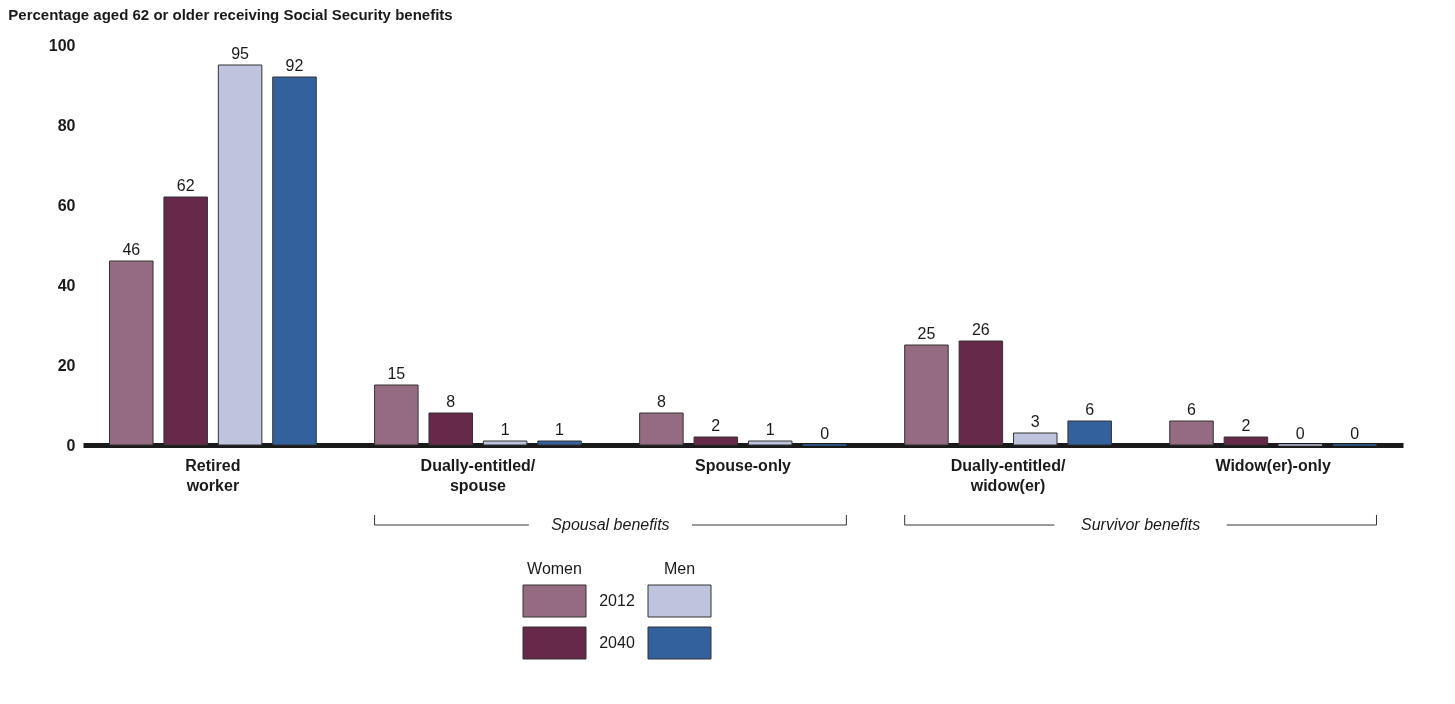  I want to click on text: Men, so click(679, 568).